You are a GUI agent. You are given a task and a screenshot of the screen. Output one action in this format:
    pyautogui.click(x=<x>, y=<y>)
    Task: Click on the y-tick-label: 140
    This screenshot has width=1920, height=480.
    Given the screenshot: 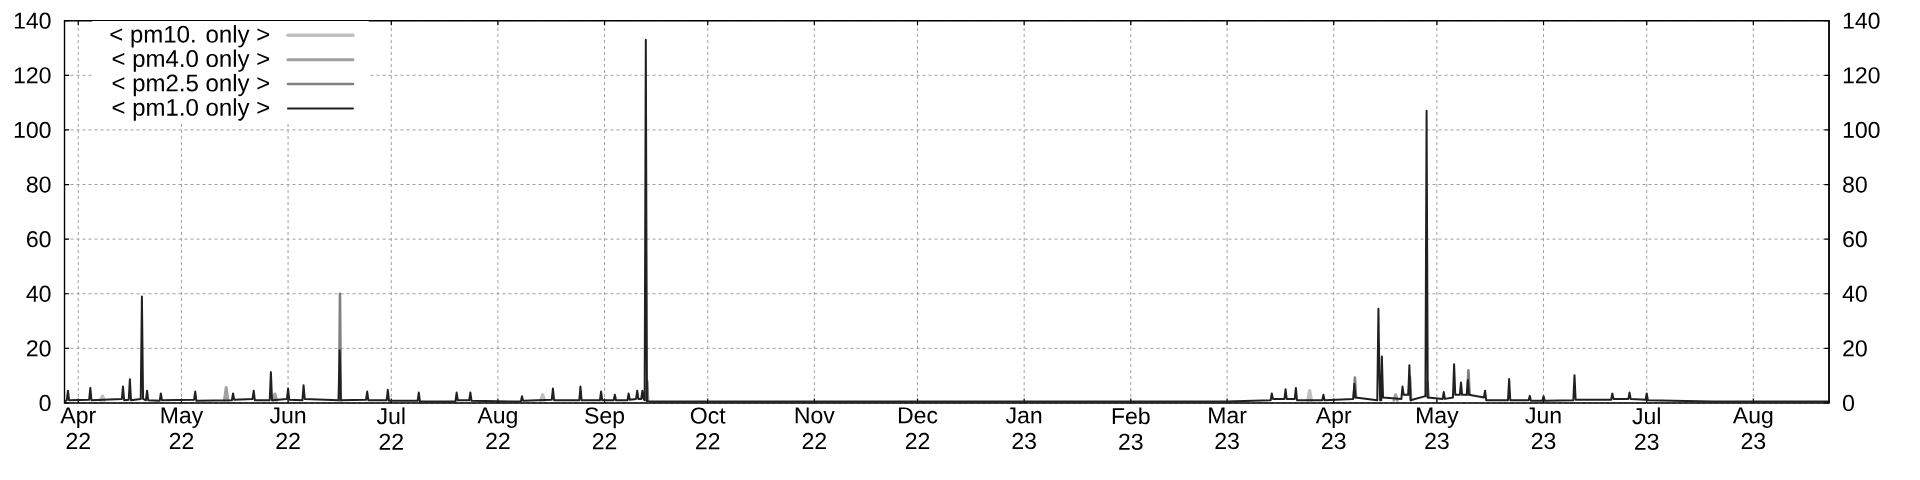 What is the action you would take?
    pyautogui.click(x=32, y=20)
    